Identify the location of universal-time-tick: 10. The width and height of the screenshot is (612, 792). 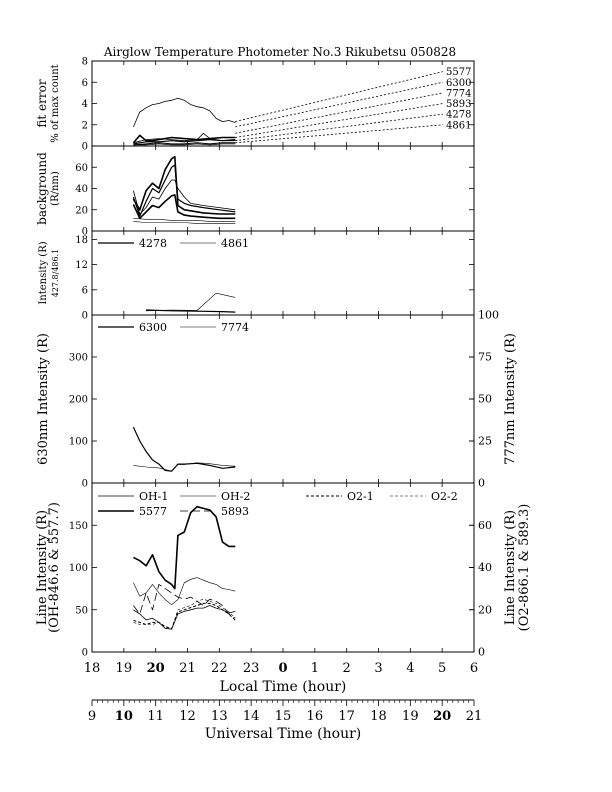
(124, 716).